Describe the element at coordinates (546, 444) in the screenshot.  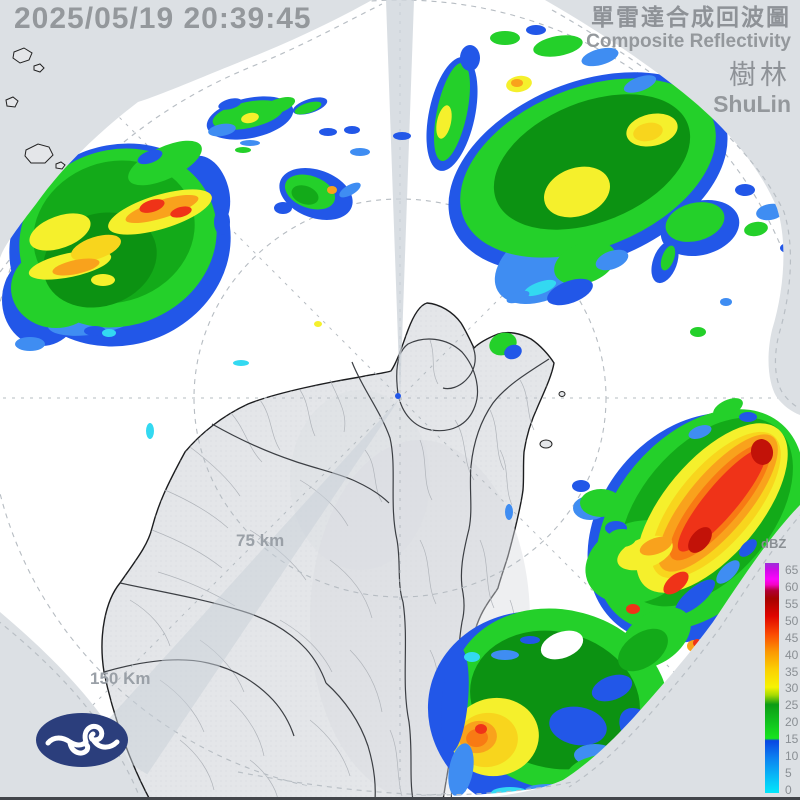
I see `guishan-island` at that location.